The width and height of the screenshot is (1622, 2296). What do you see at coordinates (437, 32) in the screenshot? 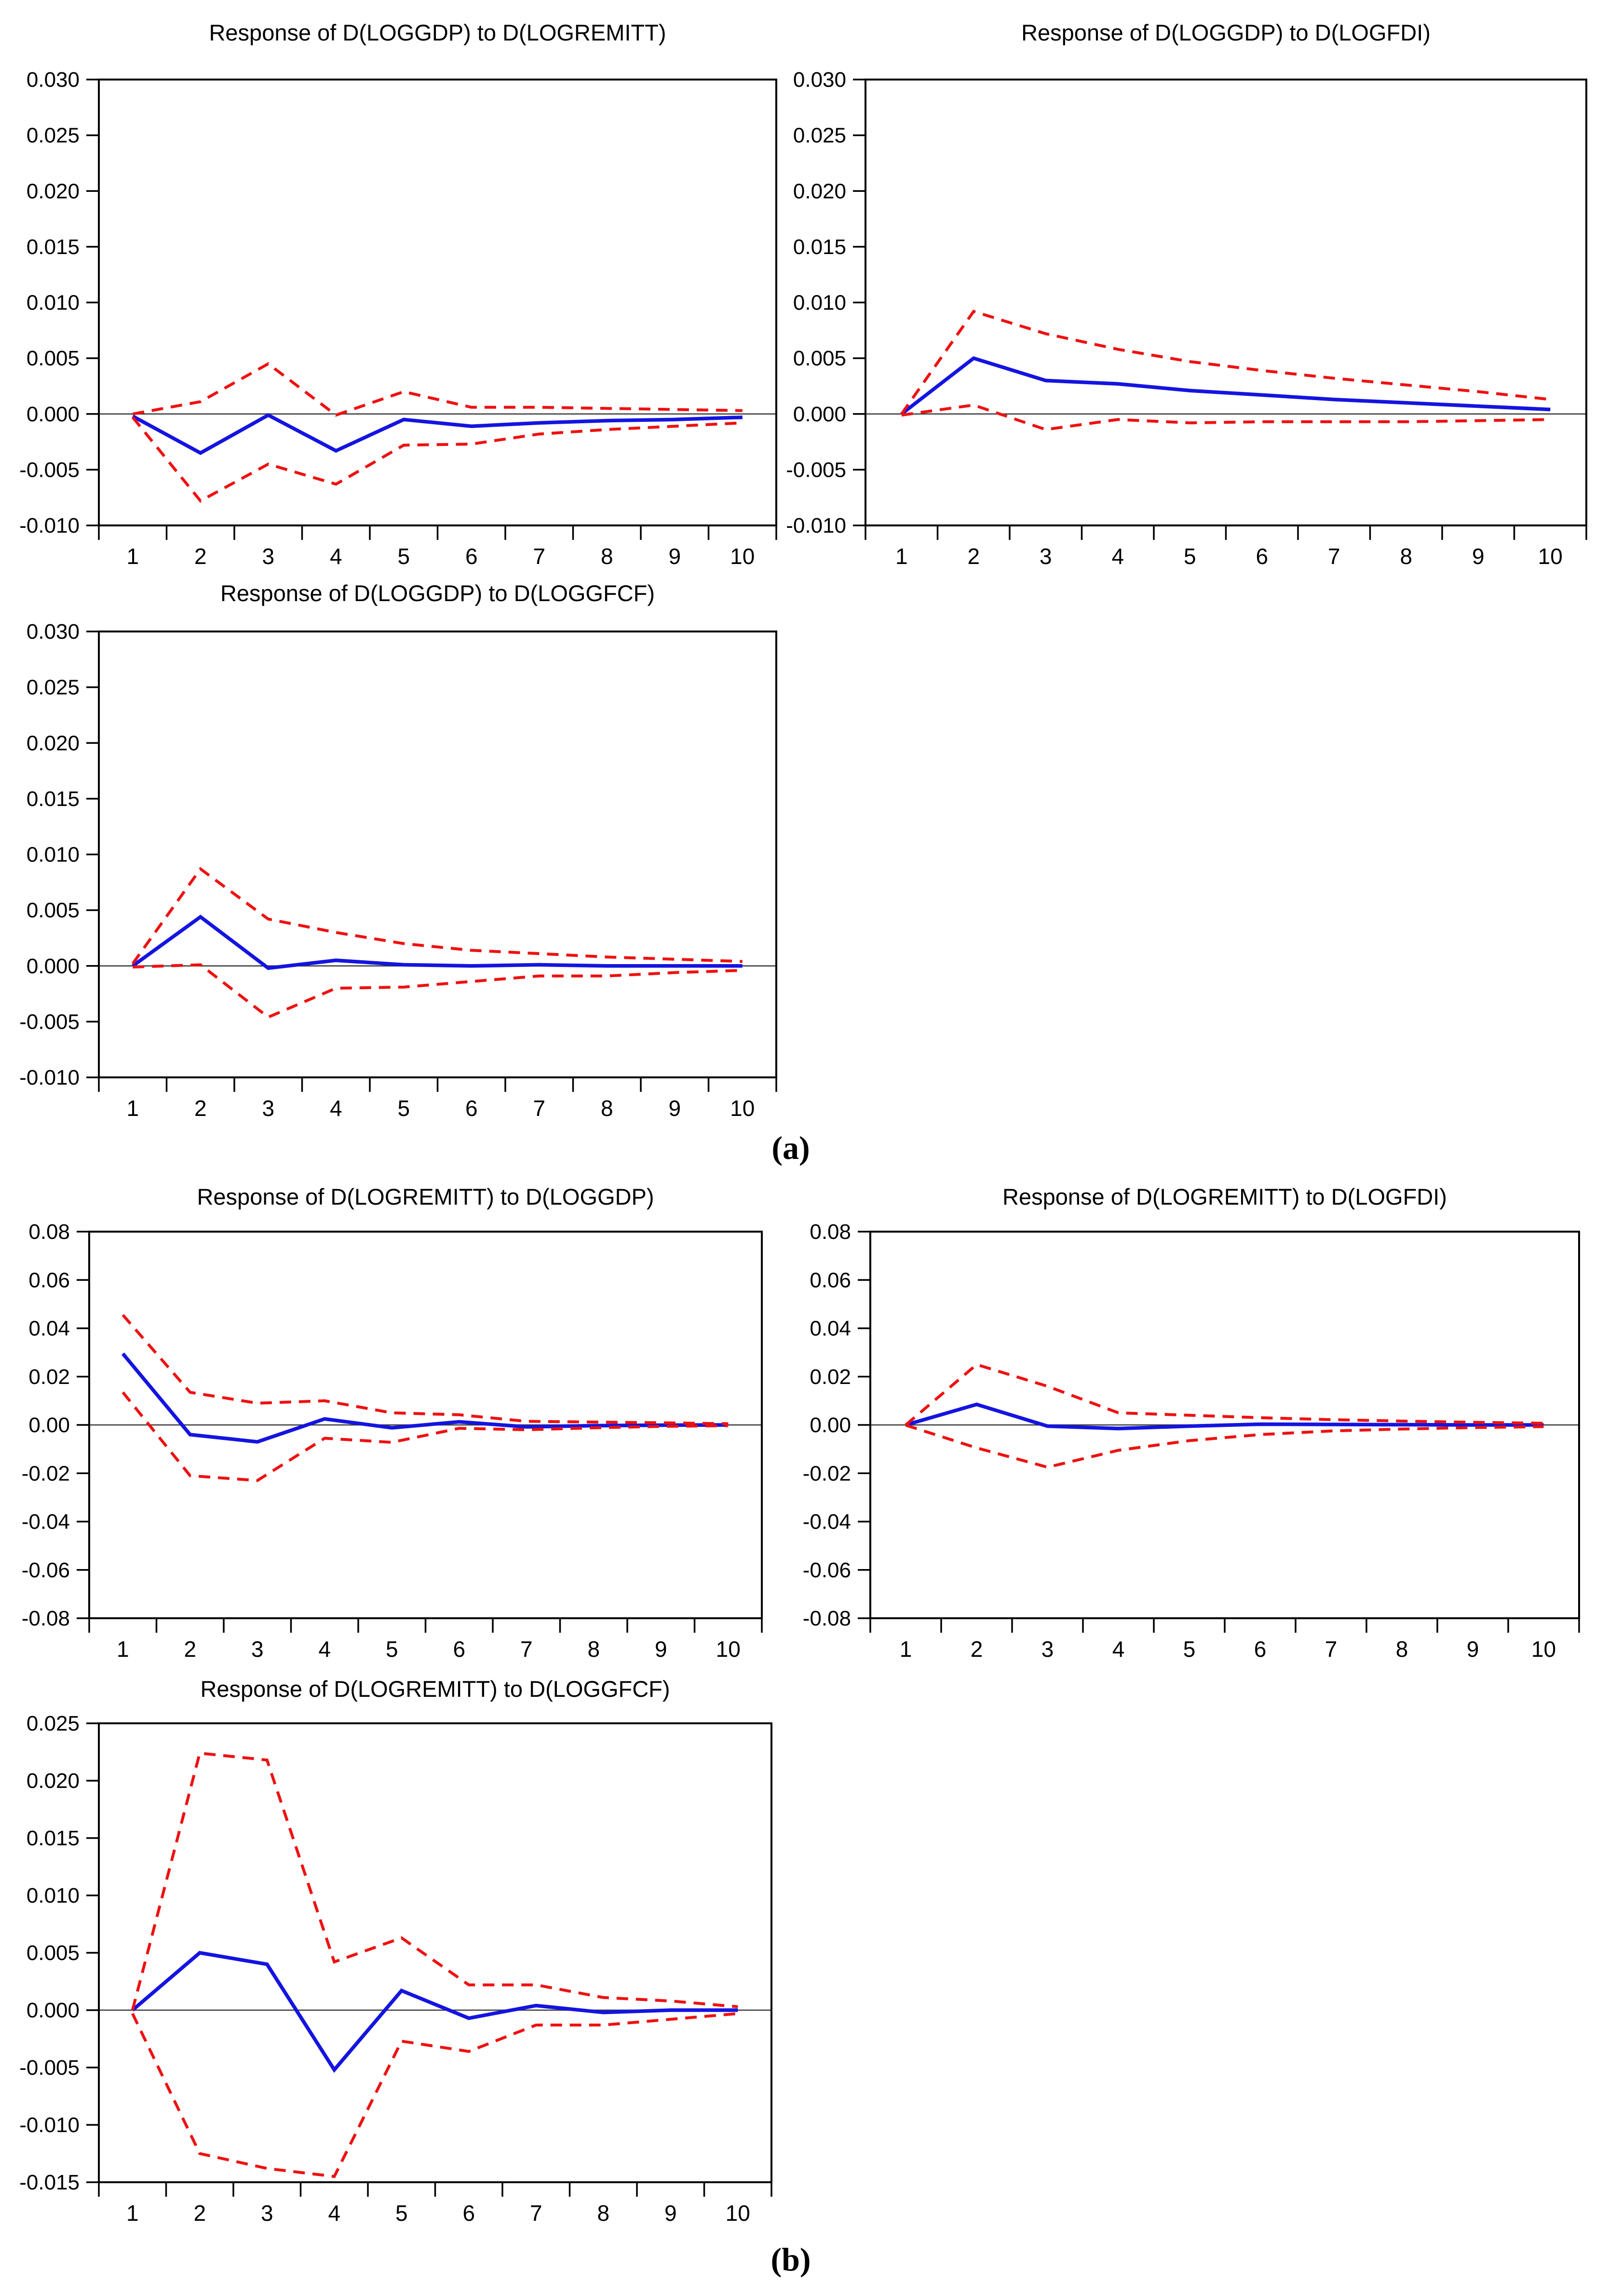
I see `chart-title: Response of D(LOGGDP) to D(LOGREMITT)` at bounding box center [437, 32].